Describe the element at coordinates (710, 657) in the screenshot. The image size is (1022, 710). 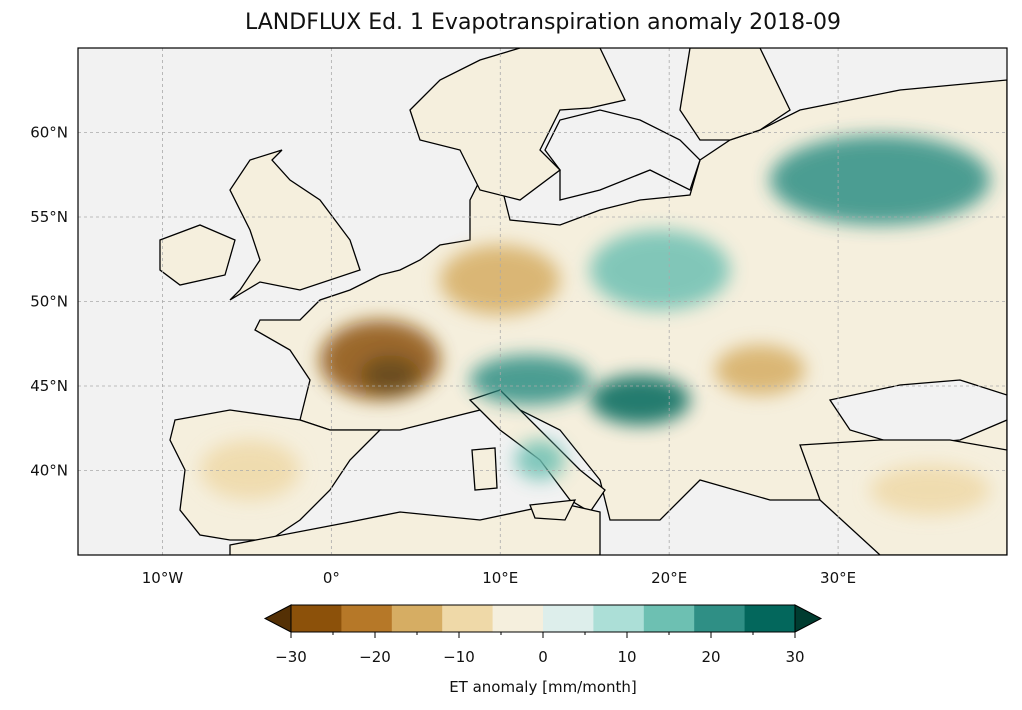
I see `colorbar-tick-label: 20` at that location.